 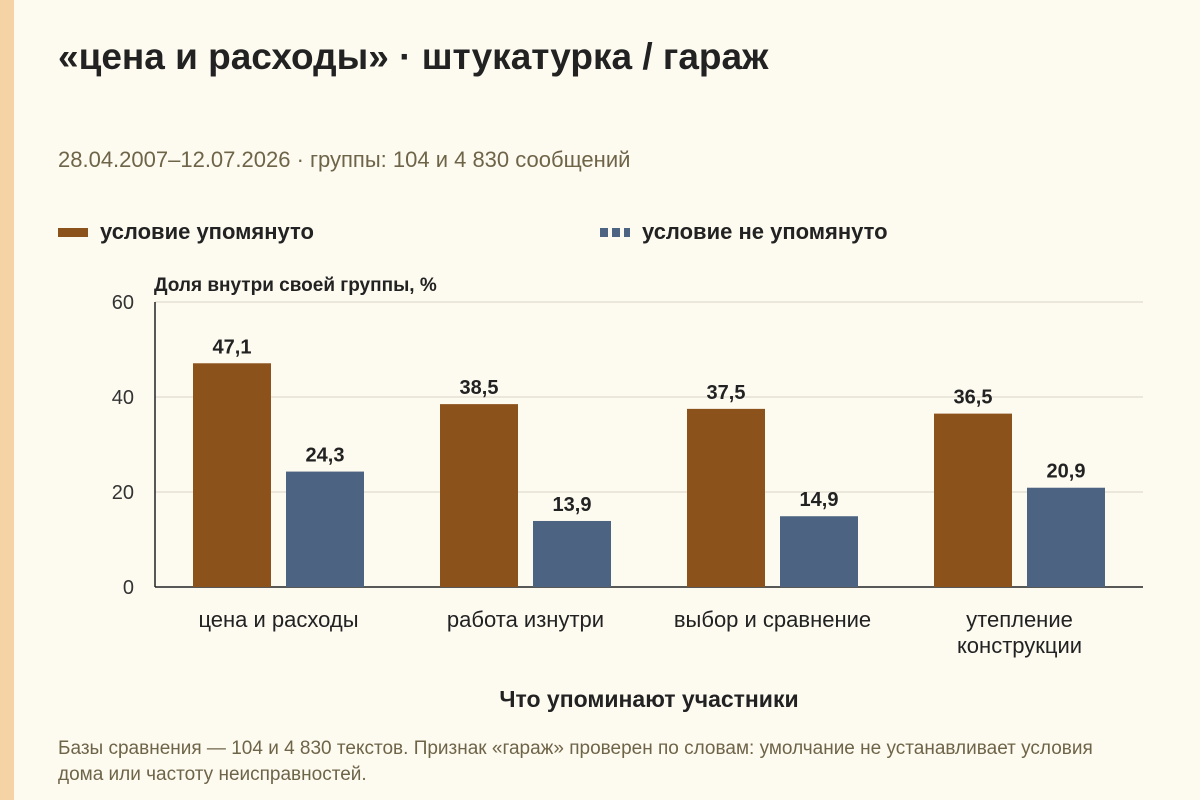 What do you see at coordinates (648, 699) in the screenshot?
I see `x-axis-label: Что упоминают участники` at bounding box center [648, 699].